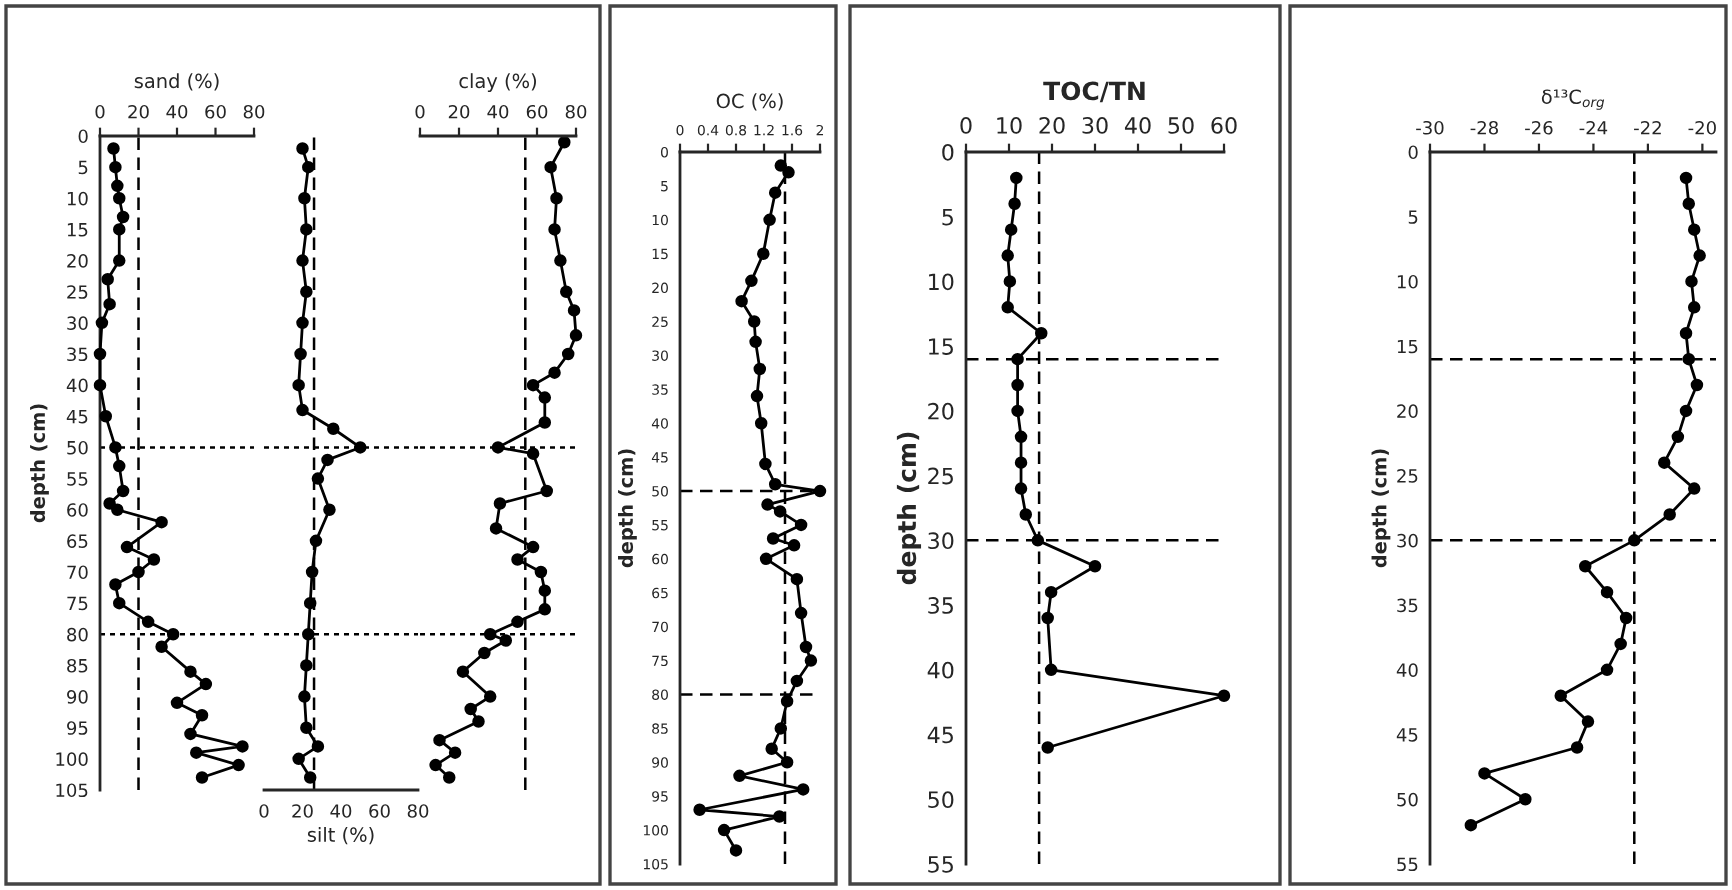  I want to click on y-tick-label: 65, so click(77, 541).